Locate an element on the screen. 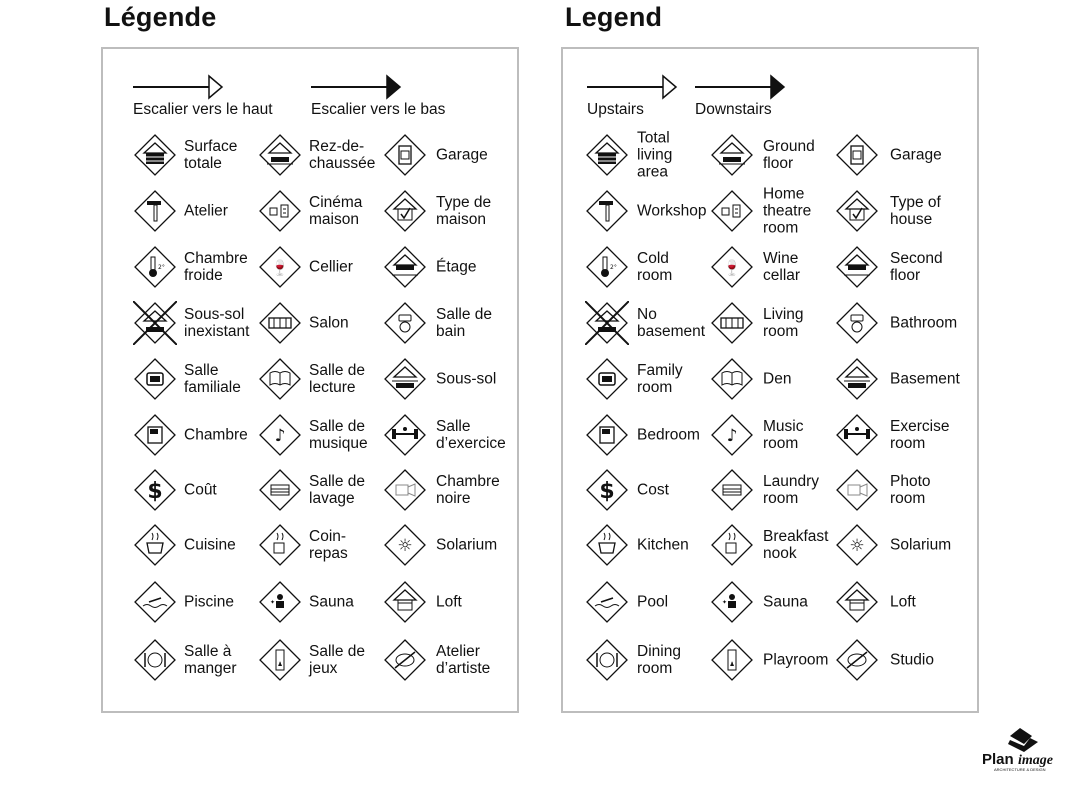 This screenshot has height=785, width=1080. legend-item-label: Workshop is located at coordinates (672, 211).